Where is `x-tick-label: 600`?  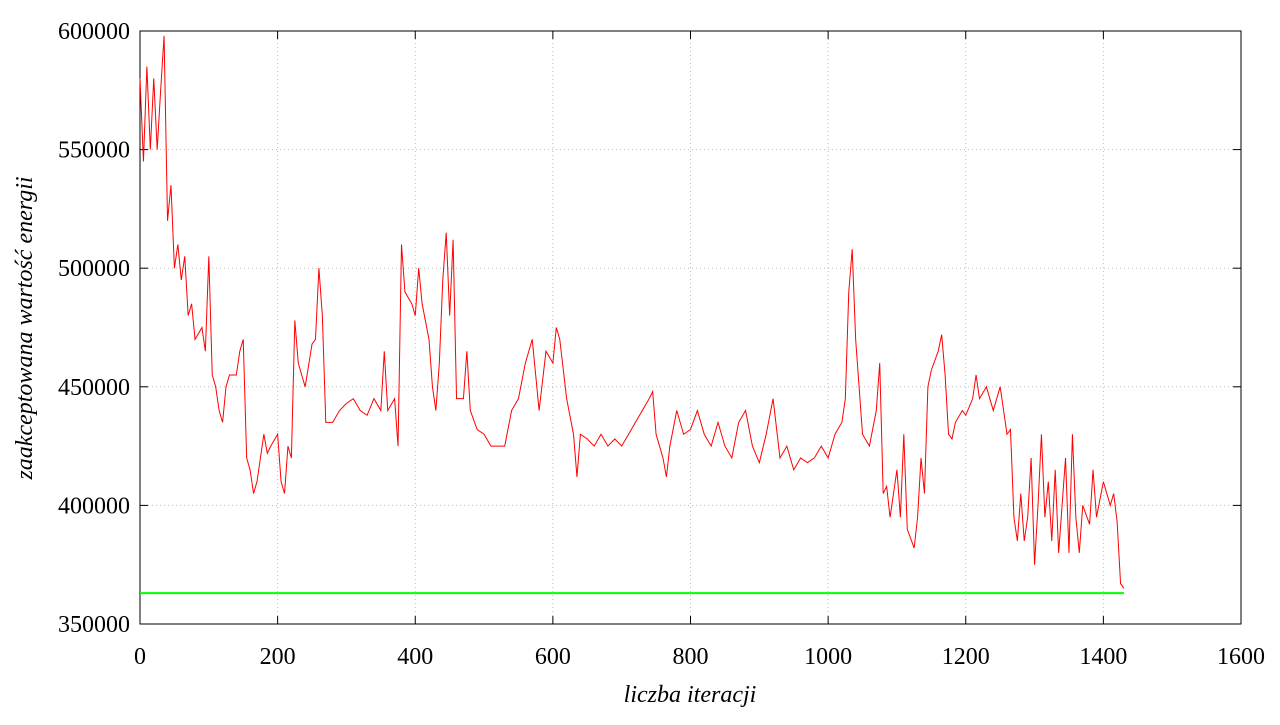
x-tick-label: 600 is located at coordinates (553, 657).